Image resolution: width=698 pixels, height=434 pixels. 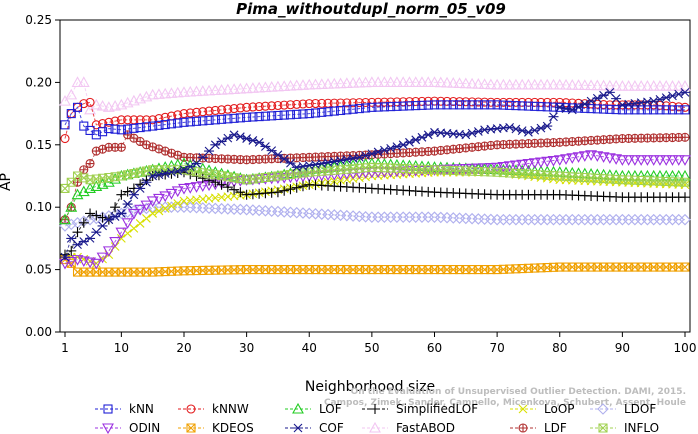 I want to click on y-axis: 0.00 0.05 0.10 0.15 0.20 0.25, so click(x=42, y=176).